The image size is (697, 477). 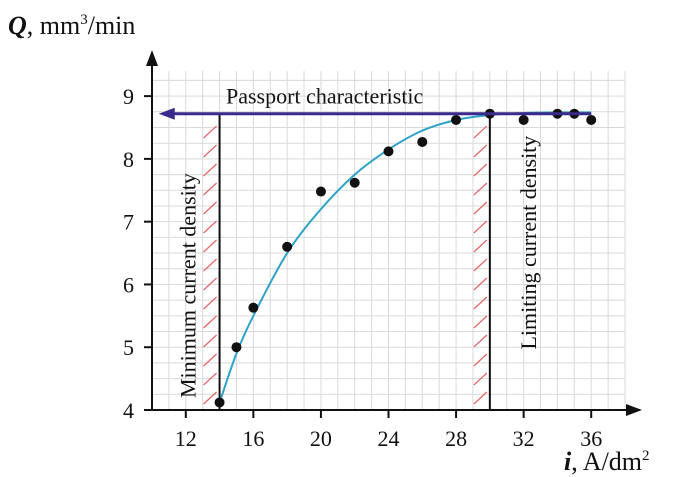 I want to click on x-tick-label: 36, so click(x=591, y=438).